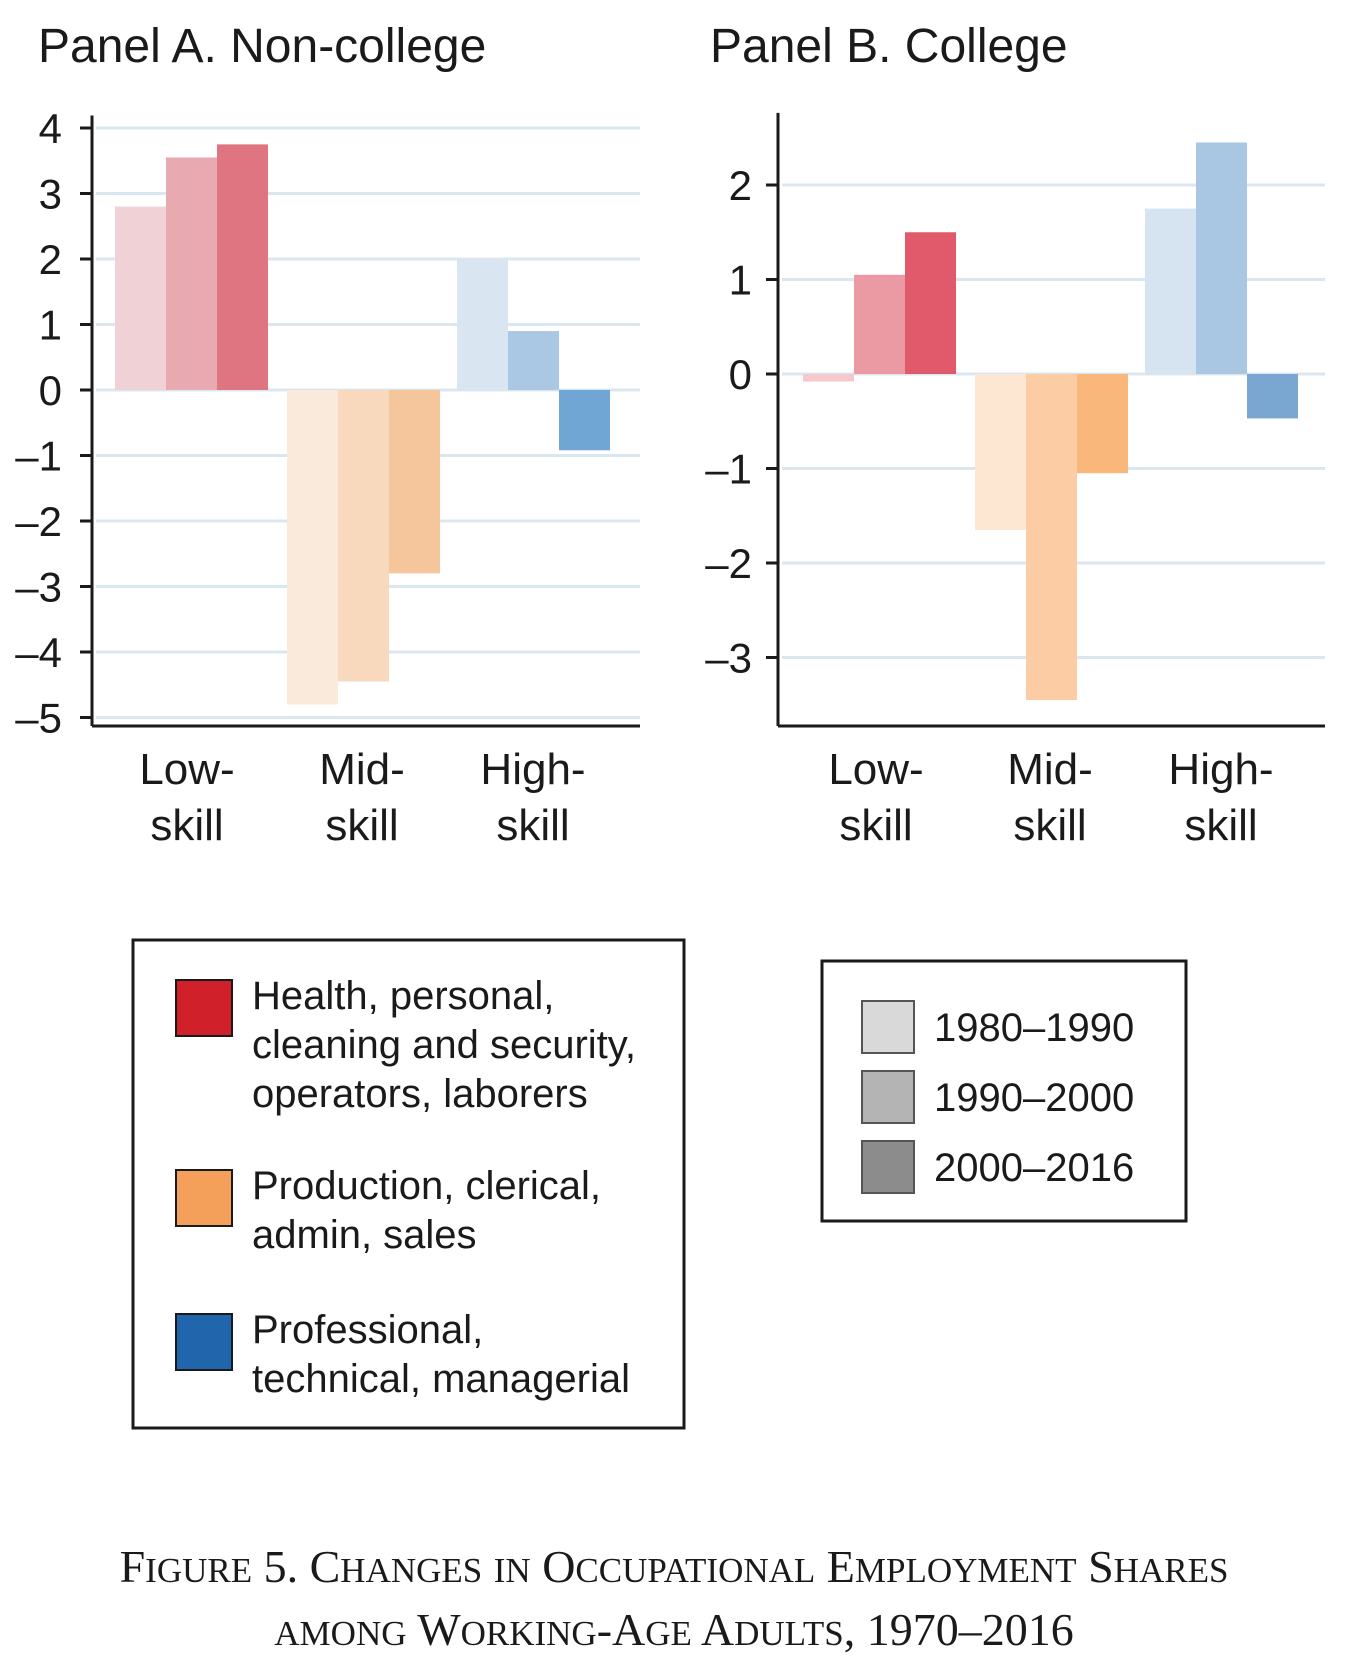  I want to click on legend-period-label: 1990–2000, so click(1034, 1098).